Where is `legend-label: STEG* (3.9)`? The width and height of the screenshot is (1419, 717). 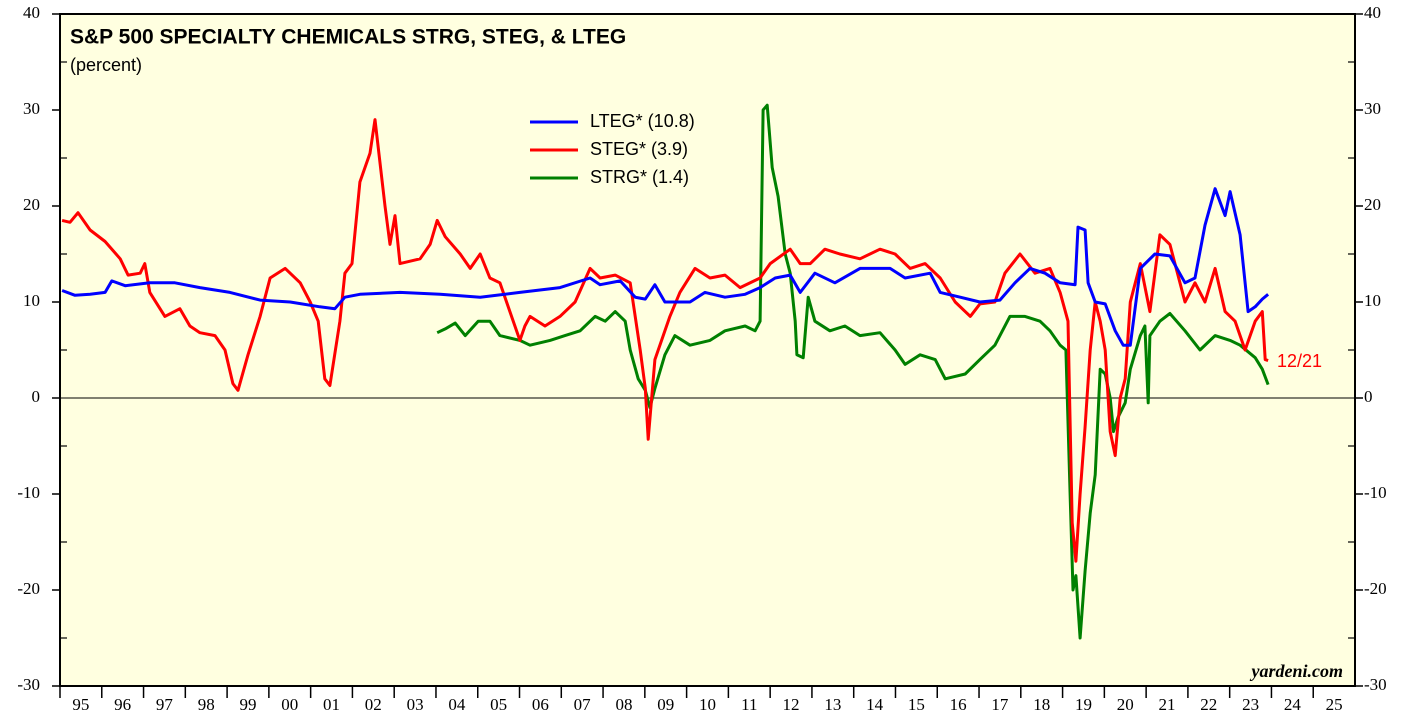 legend-label: STEG* (3.9) is located at coordinates (639, 149).